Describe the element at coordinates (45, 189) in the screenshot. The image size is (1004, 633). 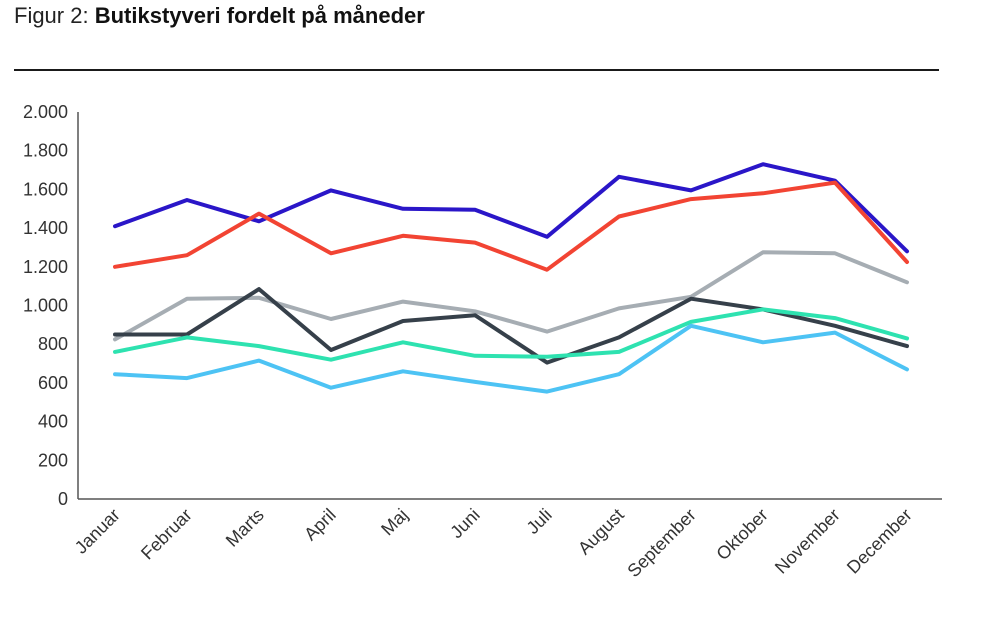
I see `y-tick-label: 1.600` at that location.